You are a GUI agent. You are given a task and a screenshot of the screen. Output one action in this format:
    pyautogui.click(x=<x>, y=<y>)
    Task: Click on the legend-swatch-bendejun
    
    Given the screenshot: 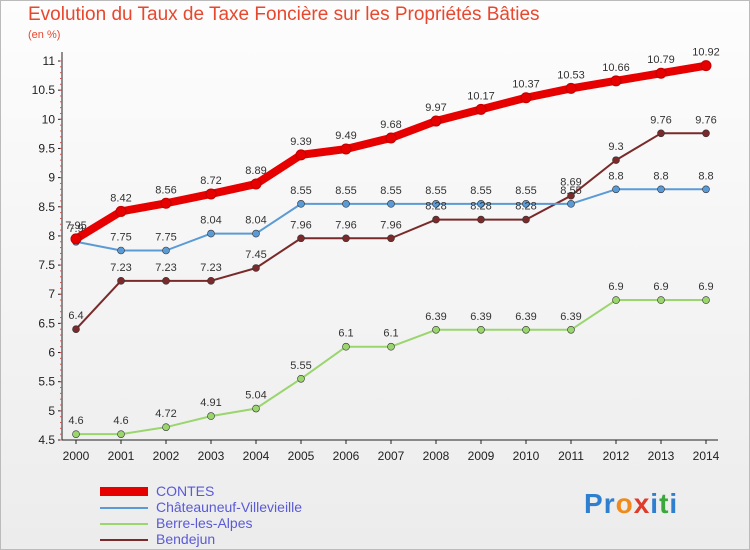 What is the action you would take?
    pyautogui.click(x=124, y=540)
    